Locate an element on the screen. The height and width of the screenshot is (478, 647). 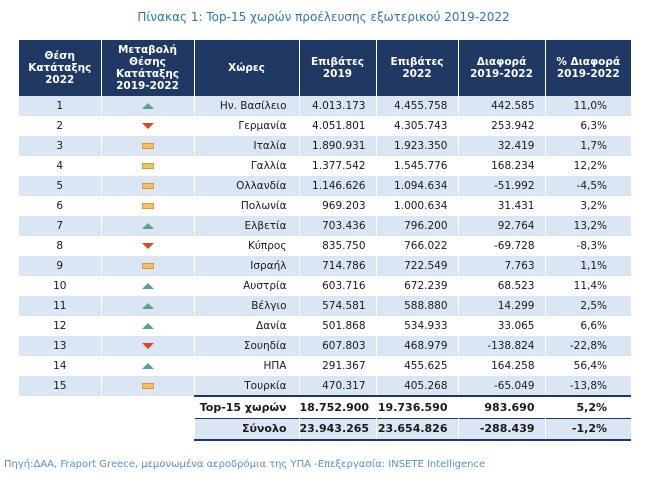
difference-cell: 442.585 is located at coordinates (502, 106).